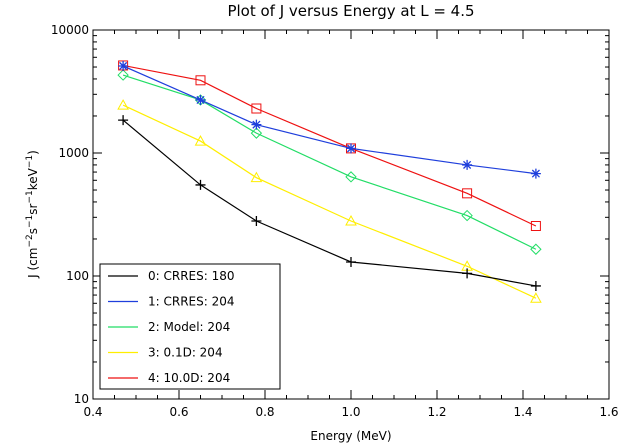 The image size is (624, 447). What do you see at coordinates (70, 30) in the screenshot?
I see `y-tick-label: 10000` at bounding box center [70, 30].